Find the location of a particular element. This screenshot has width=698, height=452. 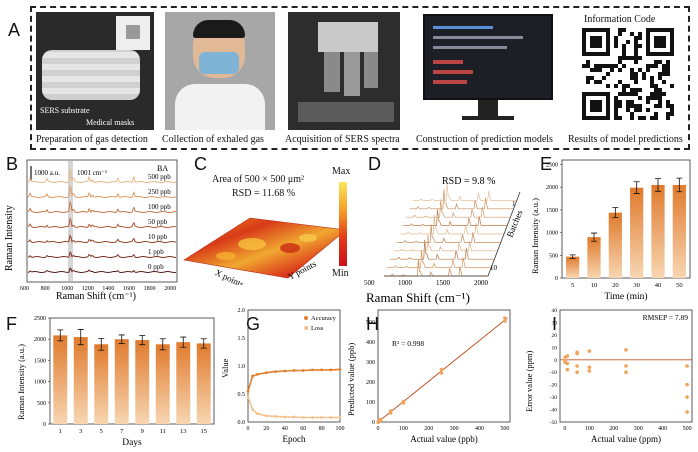

panel-b-series-label-0: 500 ppb is located at coordinates (159, 177).